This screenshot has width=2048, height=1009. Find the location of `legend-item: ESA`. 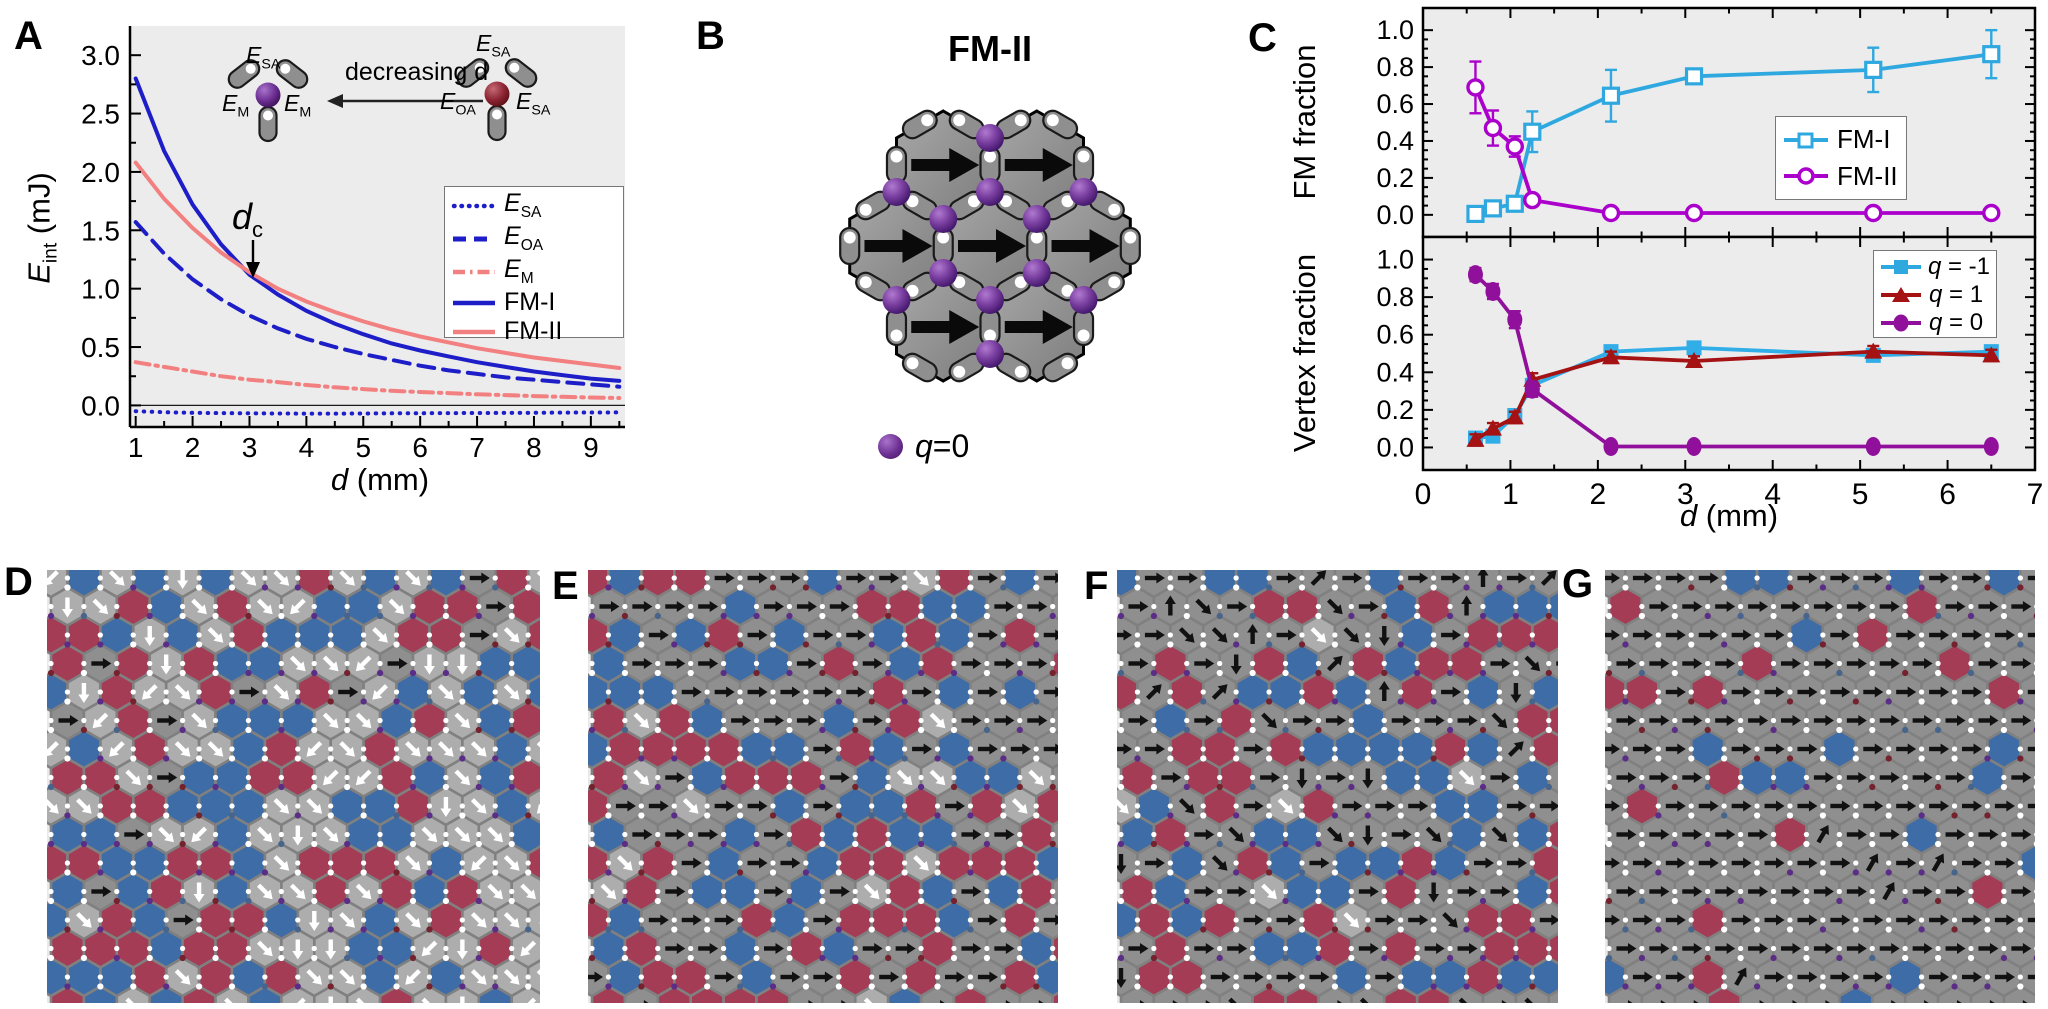

legend-item: ESA is located at coordinates (534, 205).